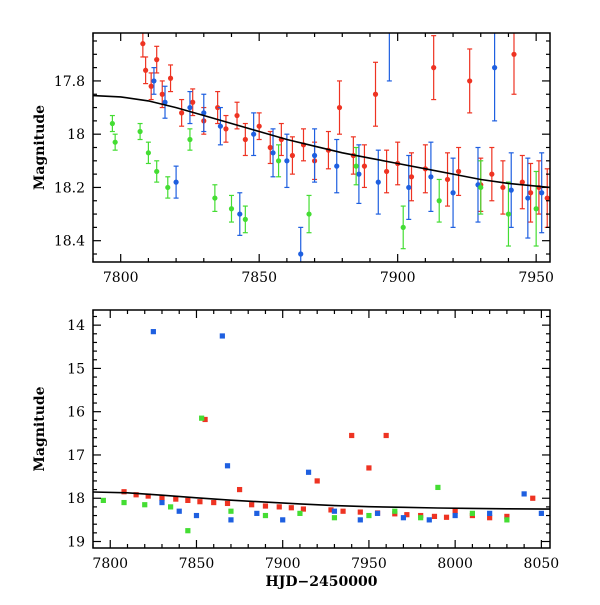  What do you see at coordinates (69, 188) in the screenshot?
I see `y-tick-label: 18.2` at bounding box center [69, 188].